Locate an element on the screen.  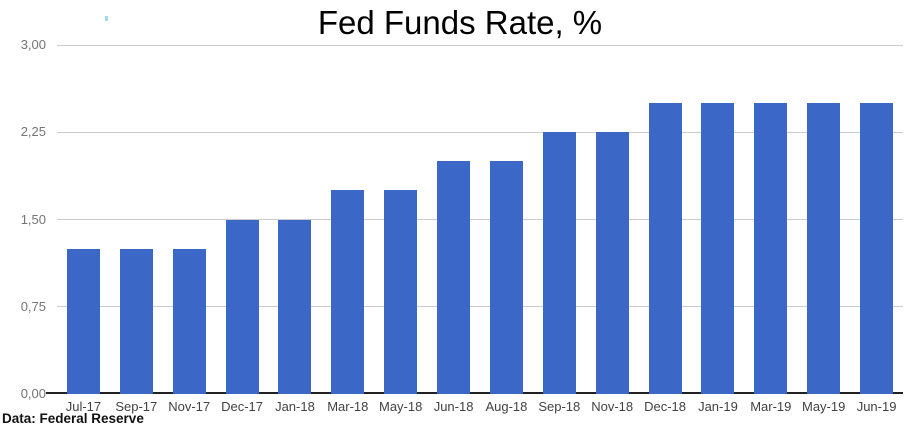
x-axis-tick-label: Jul-17 is located at coordinates (83, 406).